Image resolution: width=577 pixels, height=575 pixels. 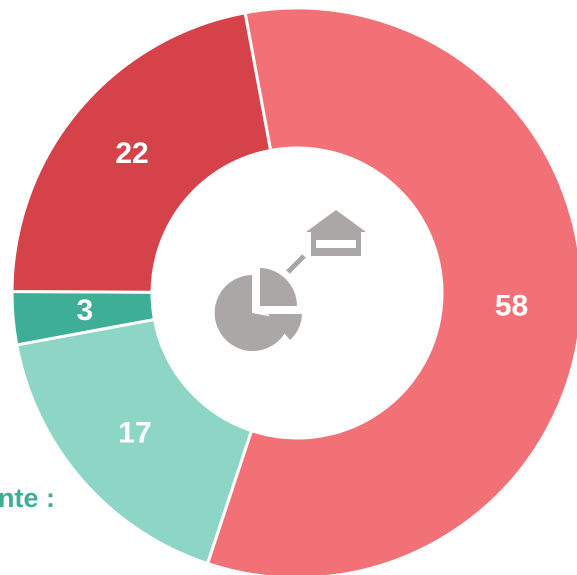 I want to click on icon-house, so click(x=336, y=233).